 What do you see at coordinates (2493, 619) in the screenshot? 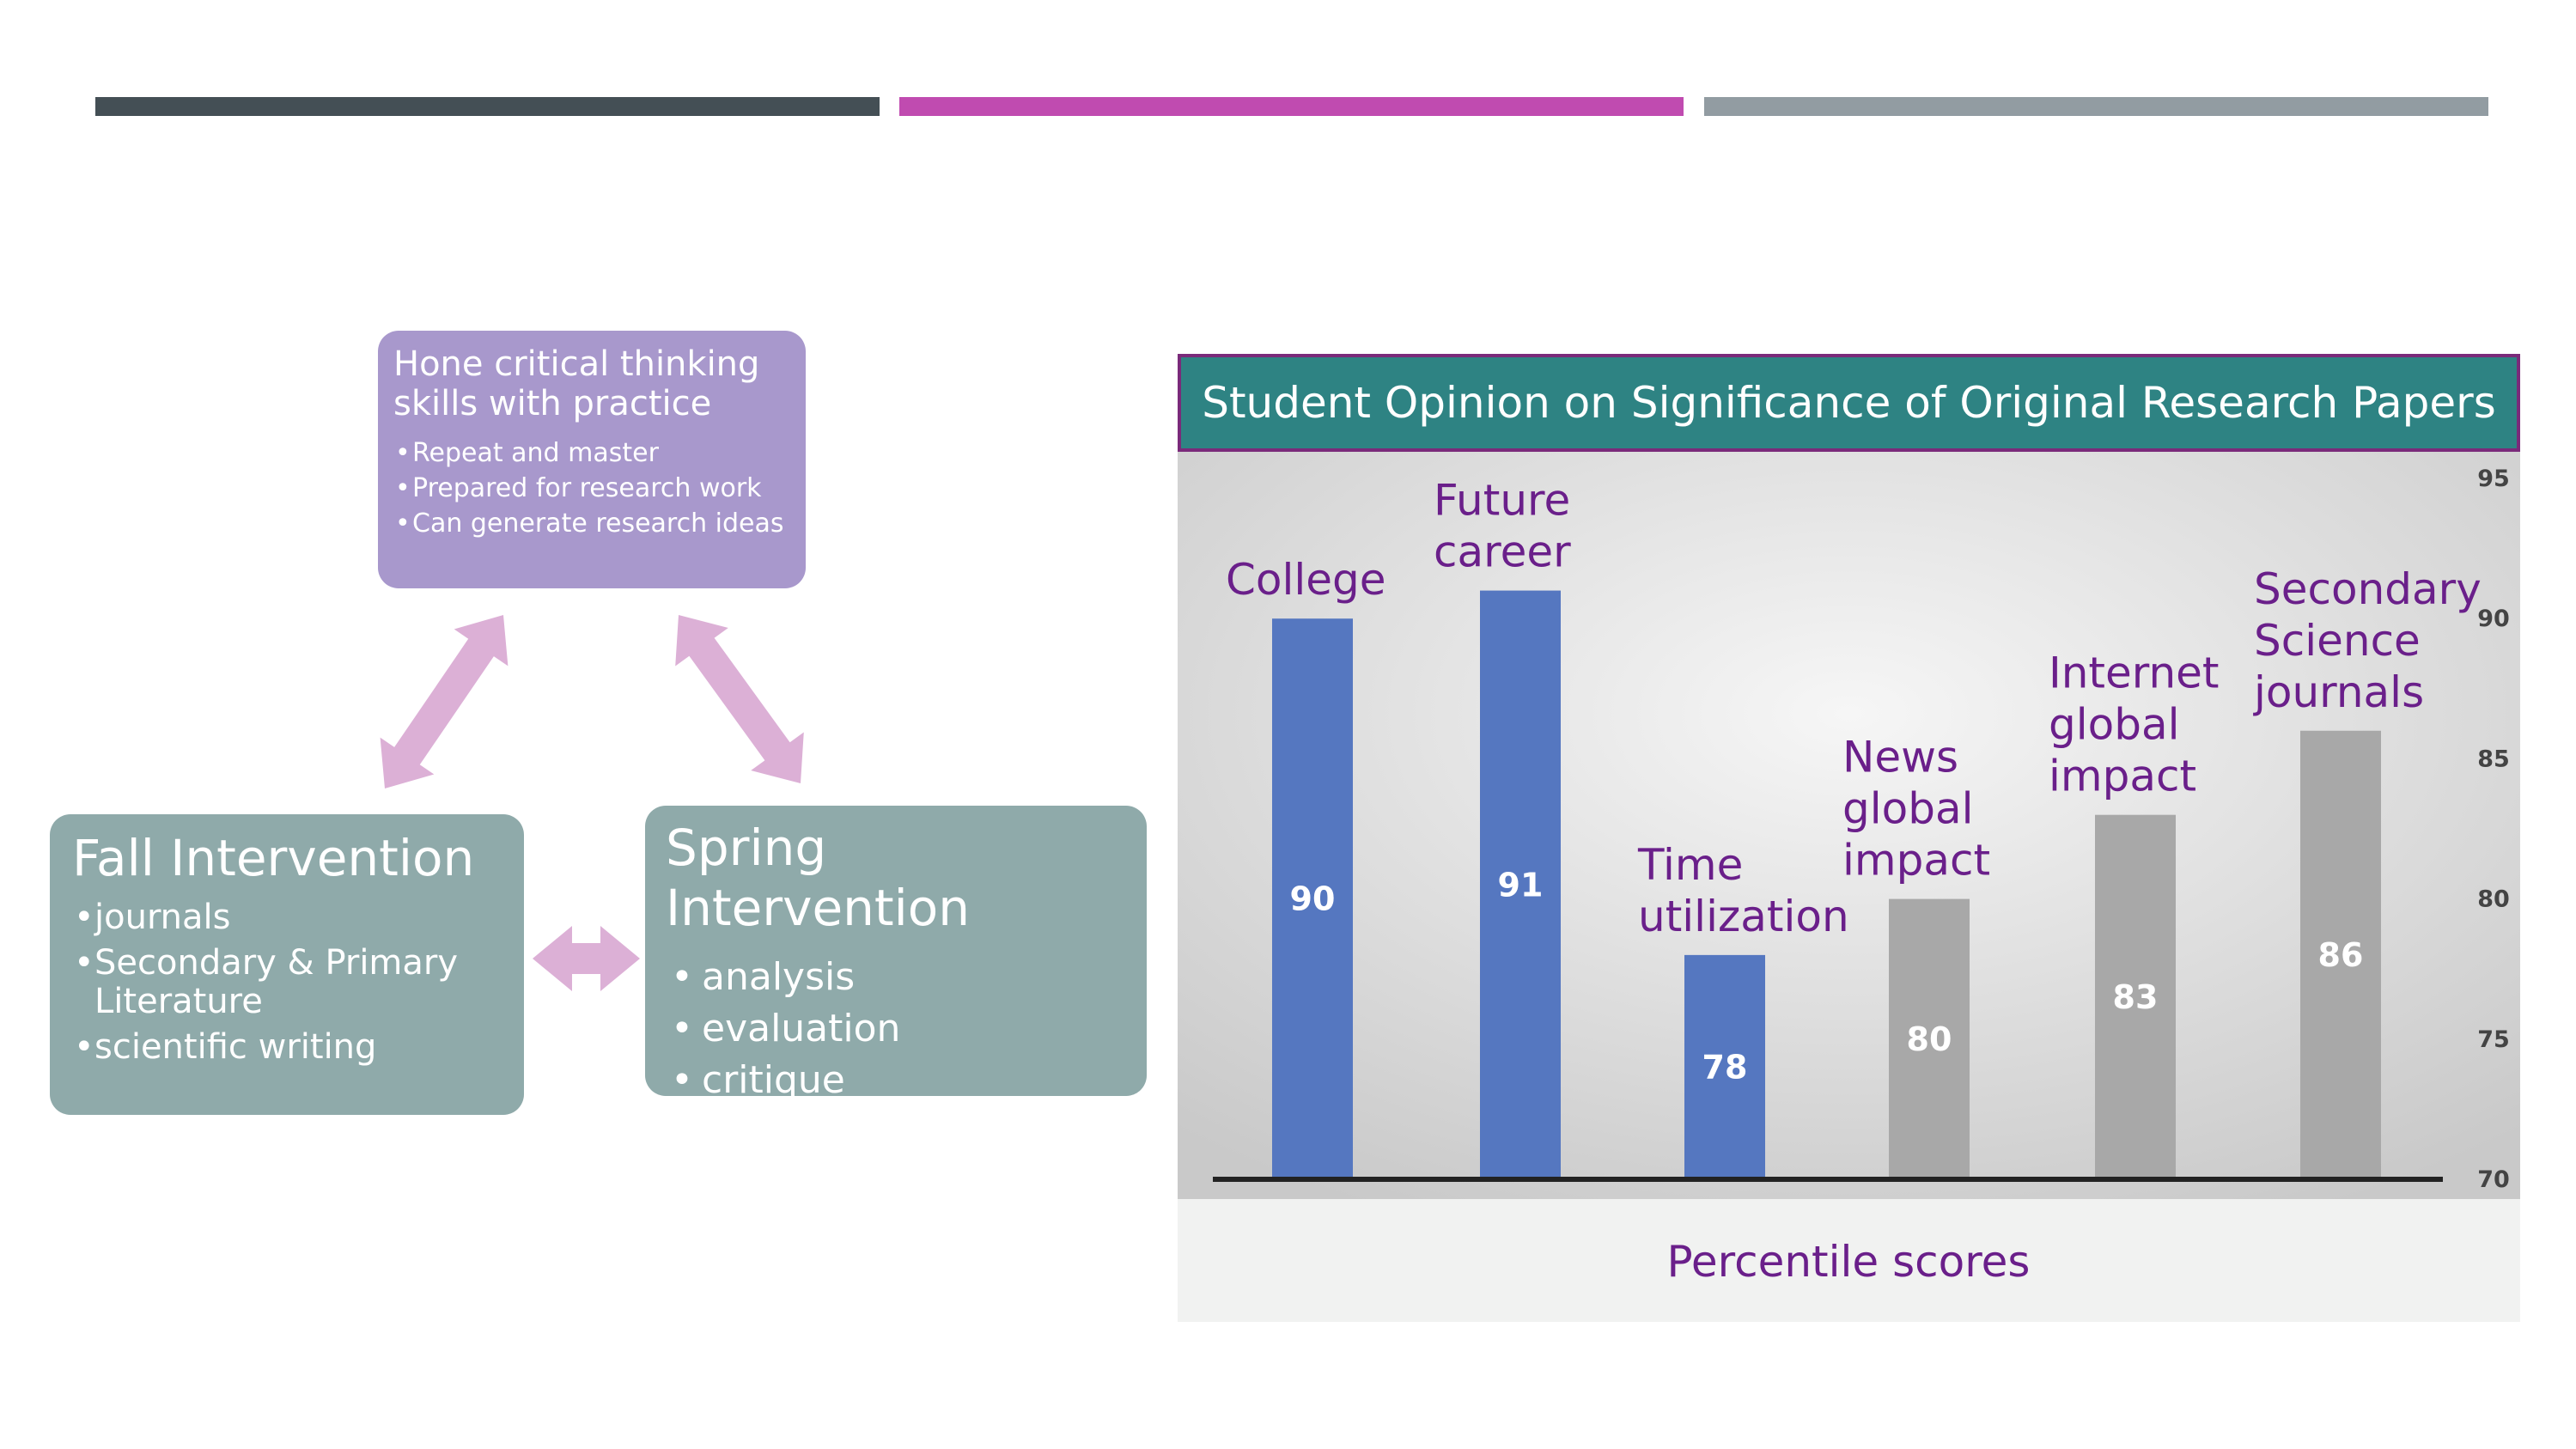
I see `y-tick-label: 90` at bounding box center [2493, 619].